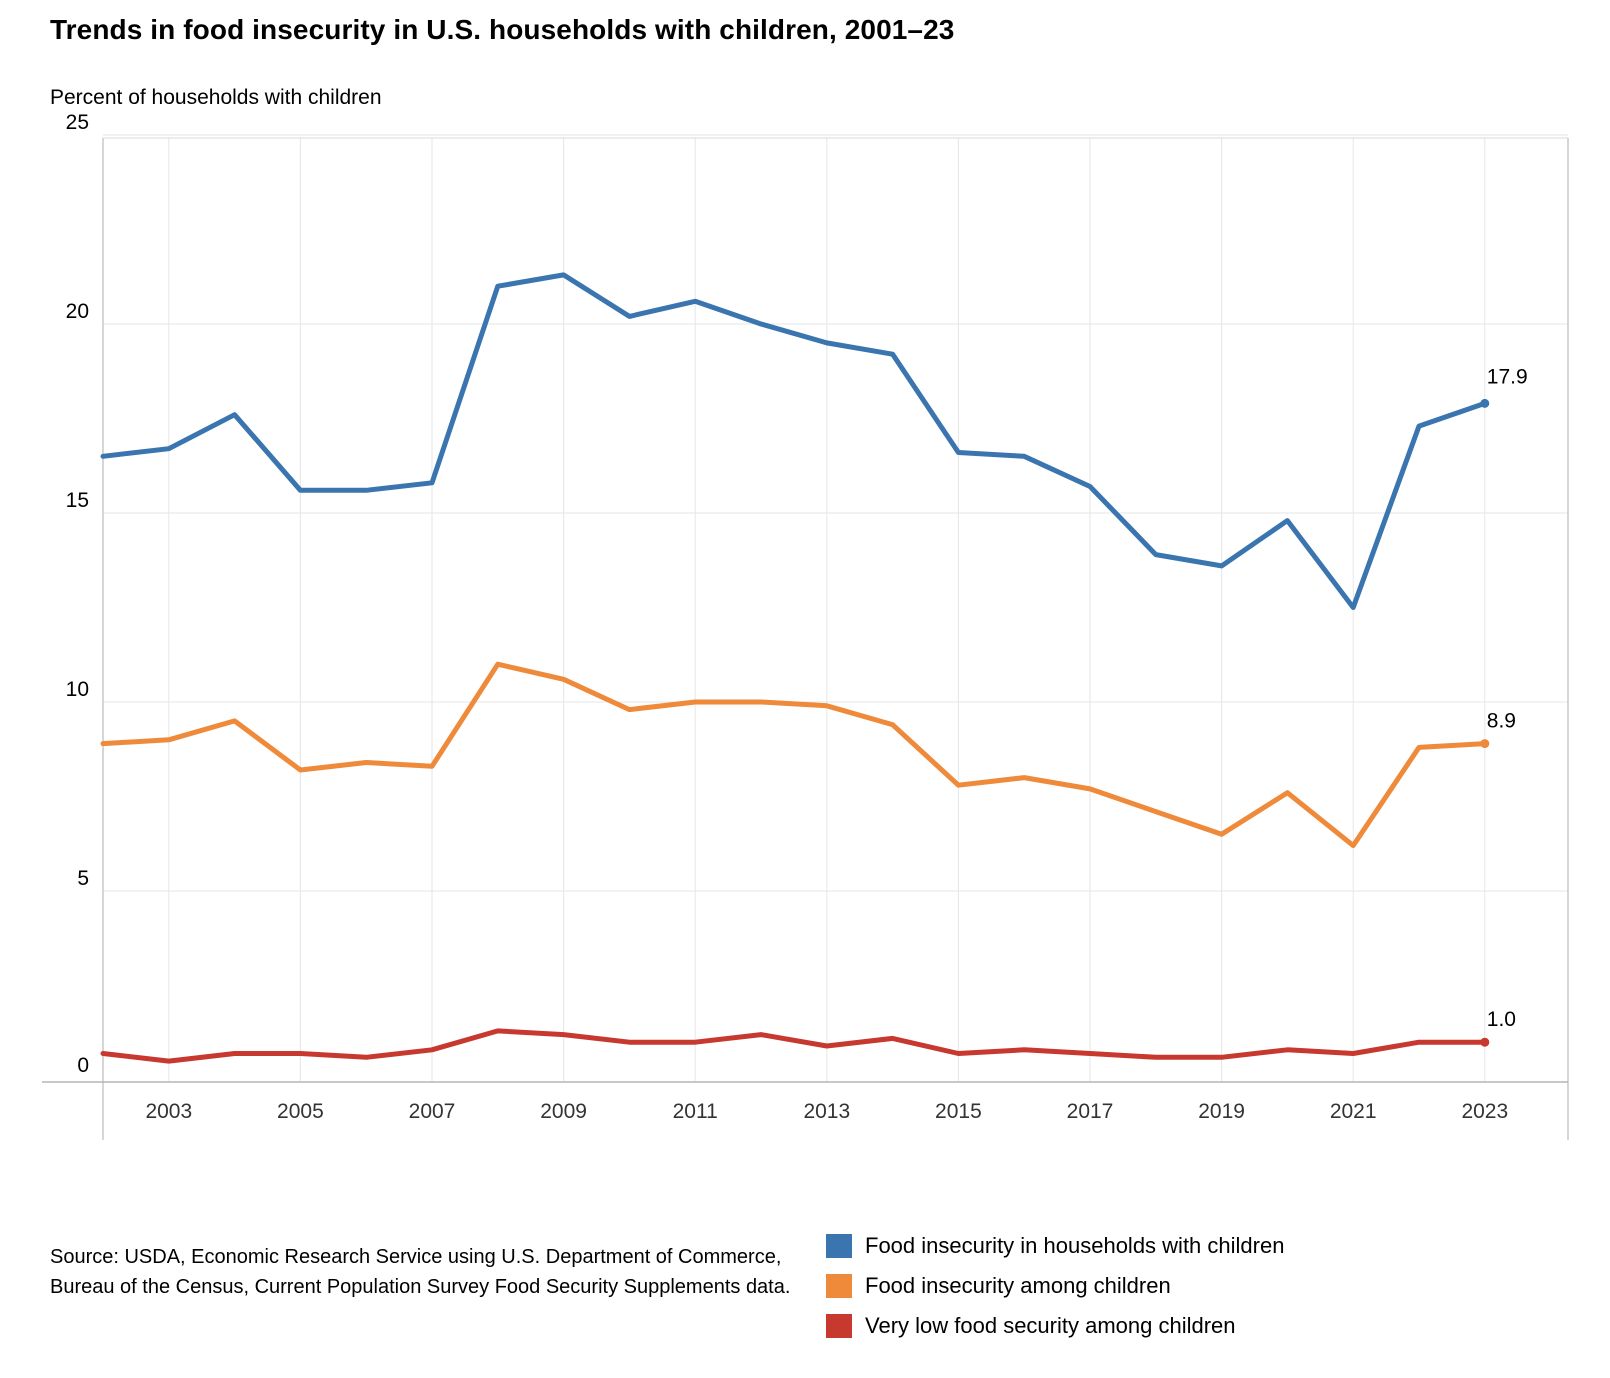  Describe the element at coordinates (168, 1111) in the screenshot. I see `x-tick-label: 2003` at that location.